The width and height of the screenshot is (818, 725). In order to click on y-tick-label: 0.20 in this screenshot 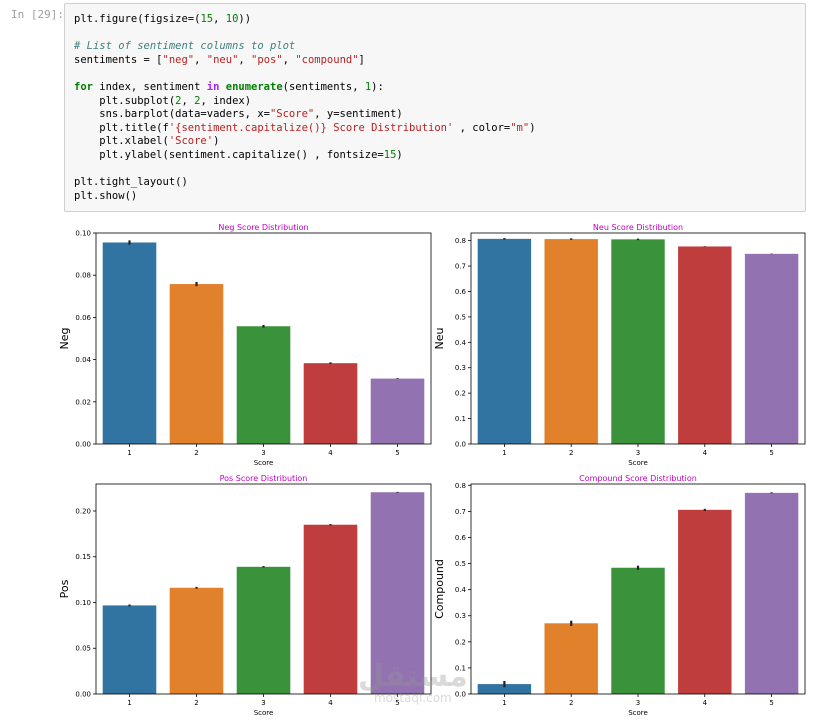, I will do `click(83, 511)`.